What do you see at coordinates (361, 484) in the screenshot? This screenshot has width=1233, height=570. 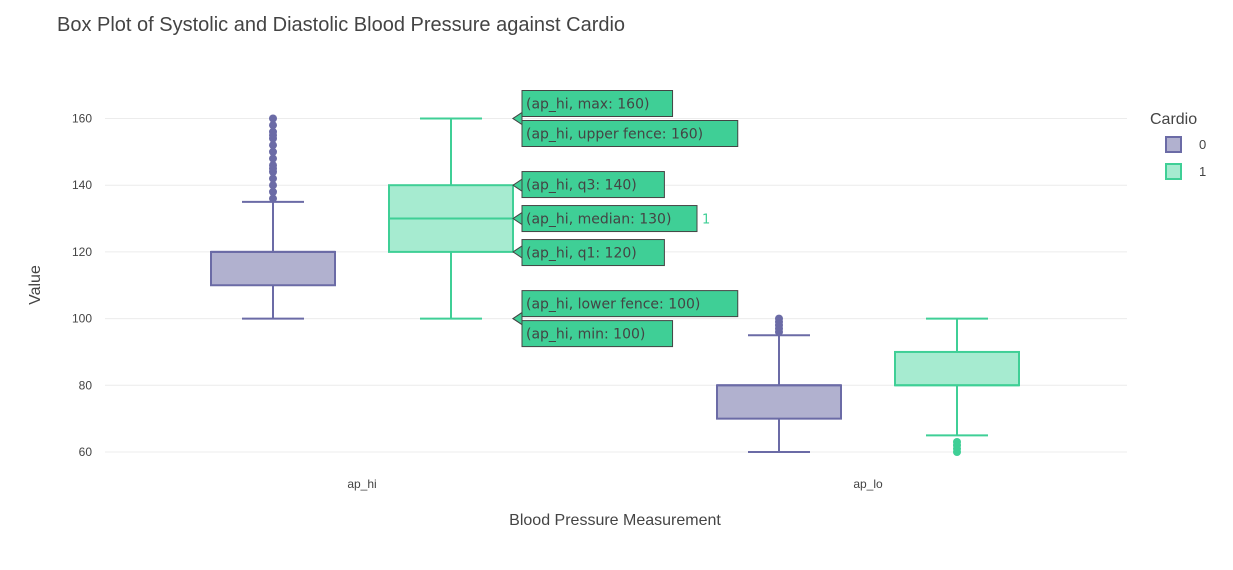 I see `x-tick-label: ap_hi` at bounding box center [361, 484].